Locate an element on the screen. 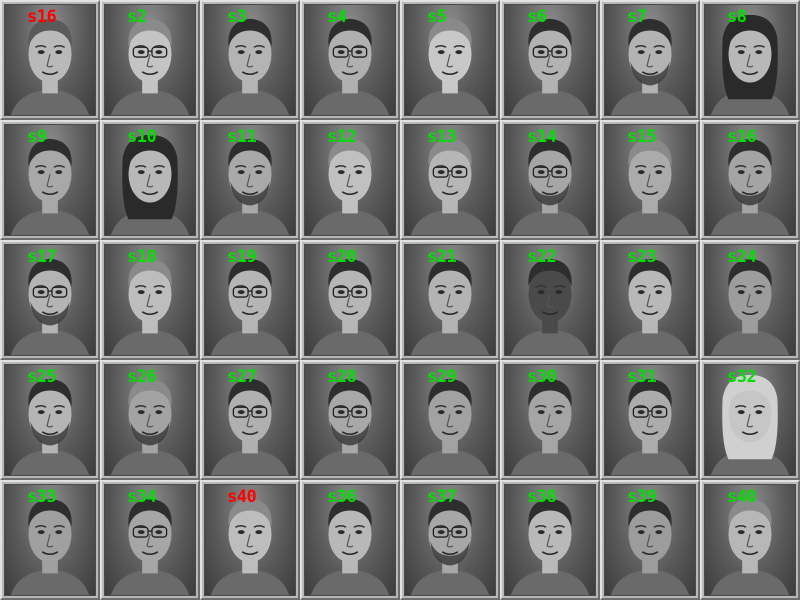  face-cell: s25 is located at coordinates (50, 420).